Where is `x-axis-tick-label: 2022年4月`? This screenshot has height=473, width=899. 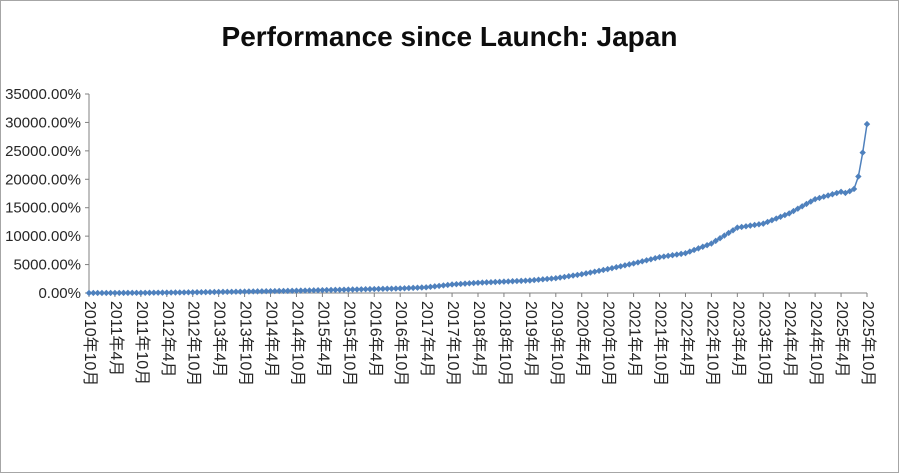
x-axis-tick-label: 2022年4月 is located at coordinates (686, 339).